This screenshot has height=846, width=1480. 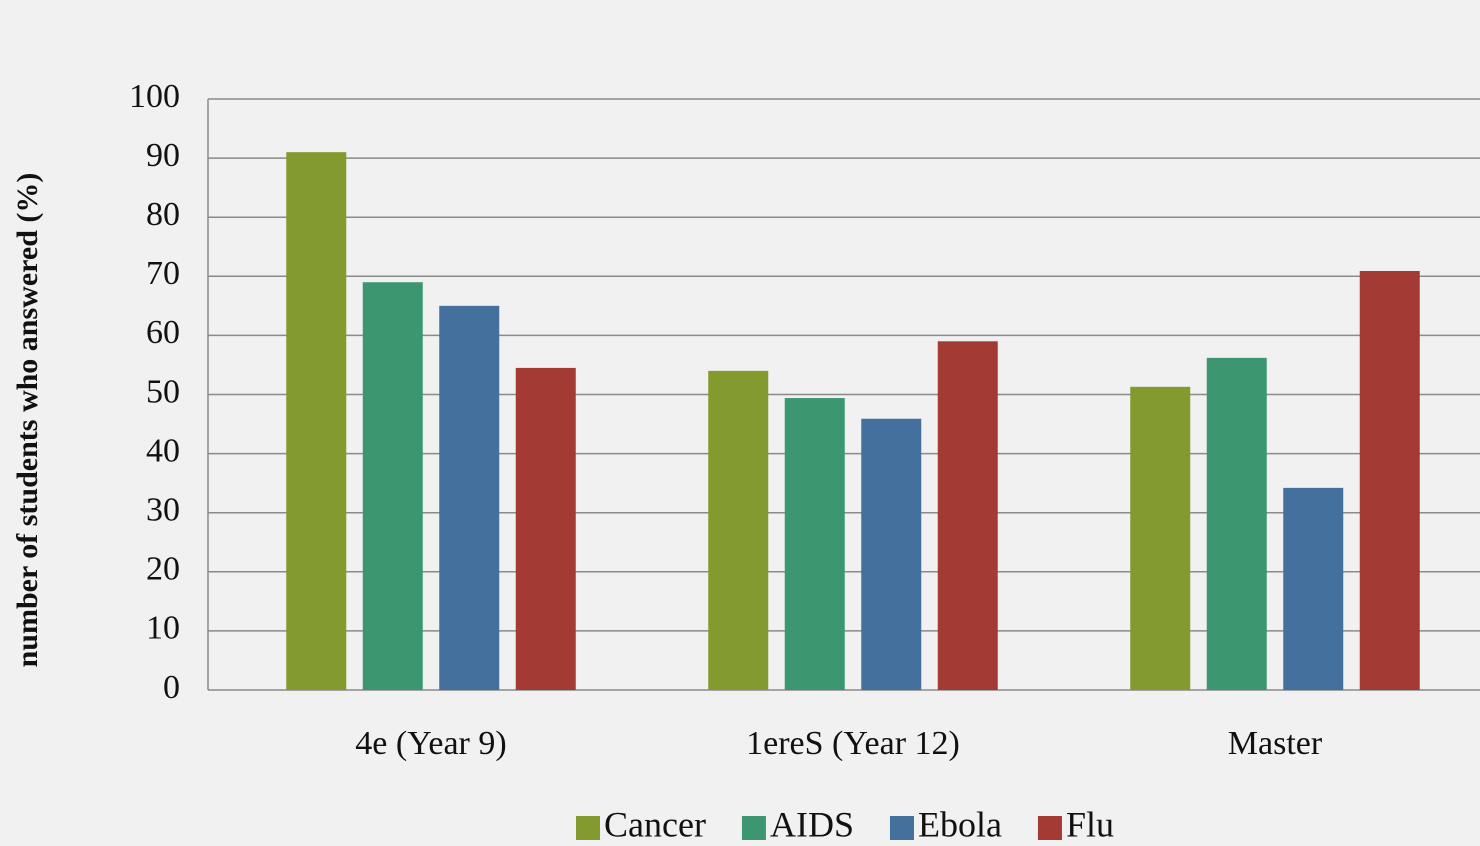 What do you see at coordinates (163, 391) in the screenshot?
I see `y-tick-label: 50` at bounding box center [163, 391].